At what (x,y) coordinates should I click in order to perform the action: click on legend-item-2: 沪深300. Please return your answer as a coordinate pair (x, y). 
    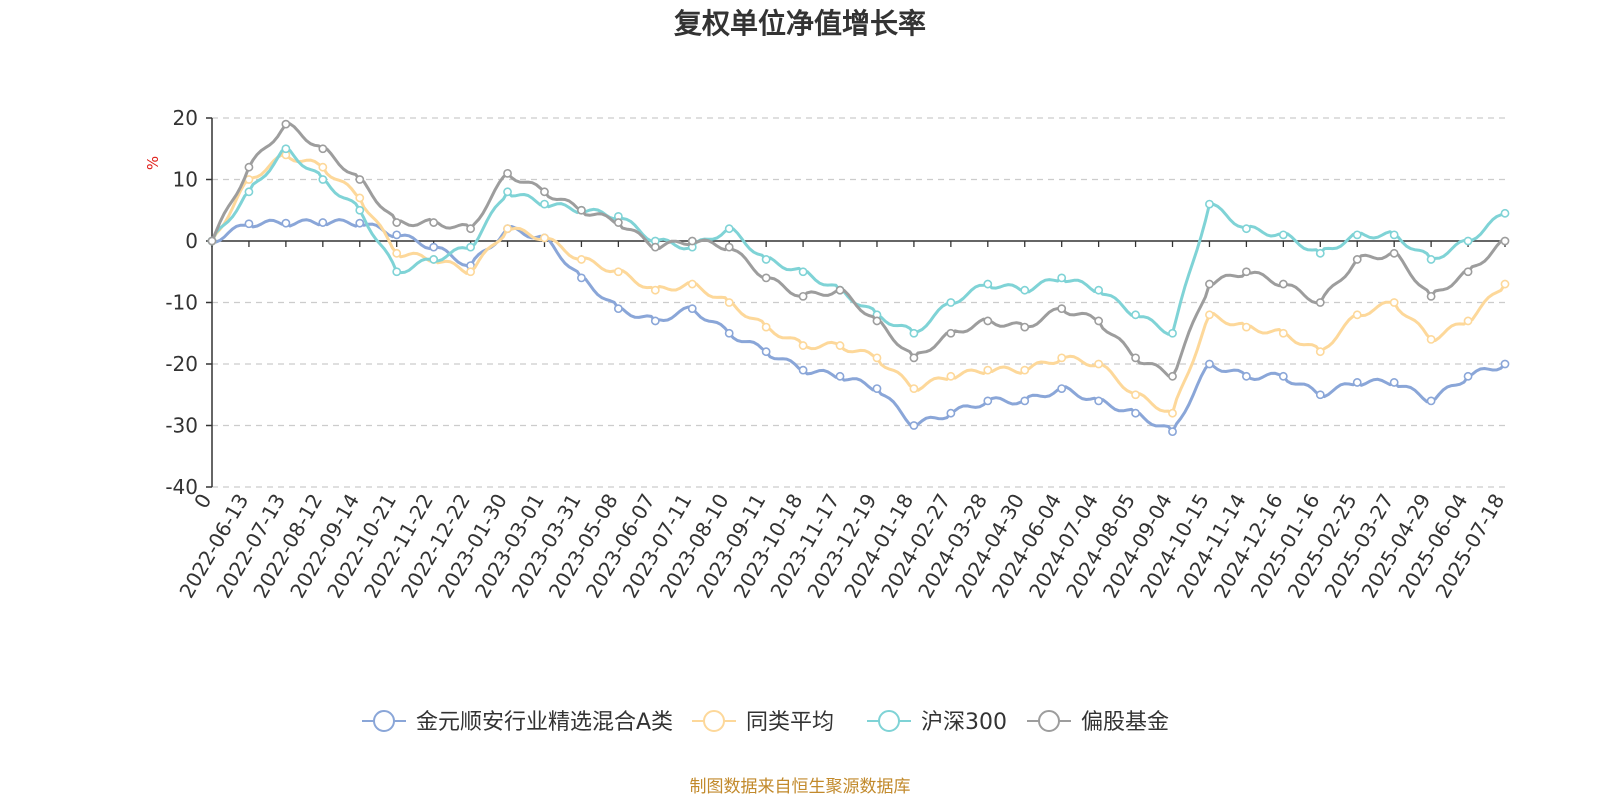
    Looking at the image, I should click on (937, 722).